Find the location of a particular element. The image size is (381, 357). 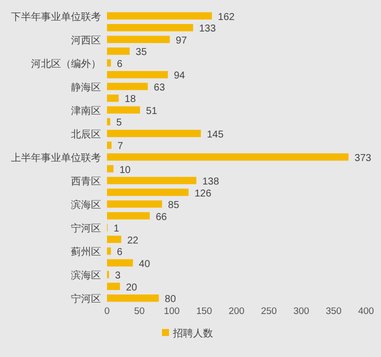

y-tick-label: 津南区 is located at coordinates (86, 110).